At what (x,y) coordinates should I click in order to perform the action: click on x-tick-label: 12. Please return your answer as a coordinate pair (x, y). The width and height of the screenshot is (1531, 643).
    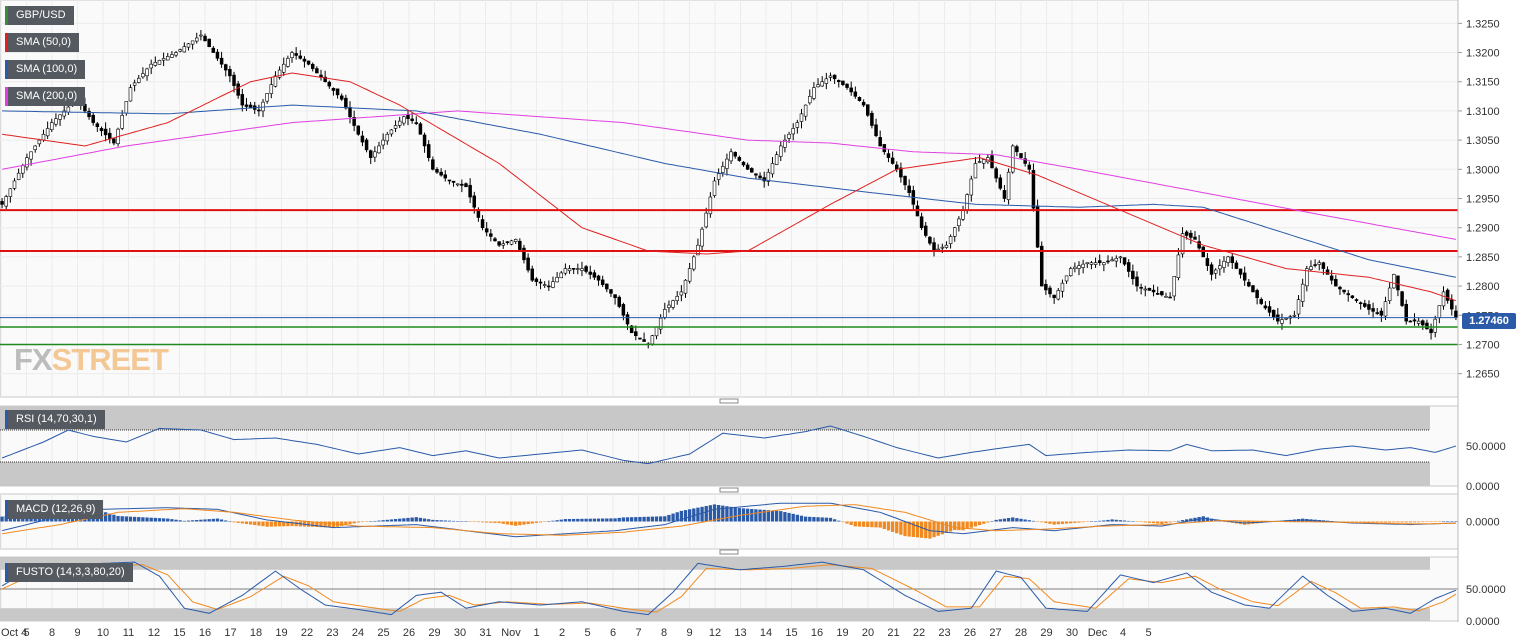
    Looking at the image, I should click on (715, 633).